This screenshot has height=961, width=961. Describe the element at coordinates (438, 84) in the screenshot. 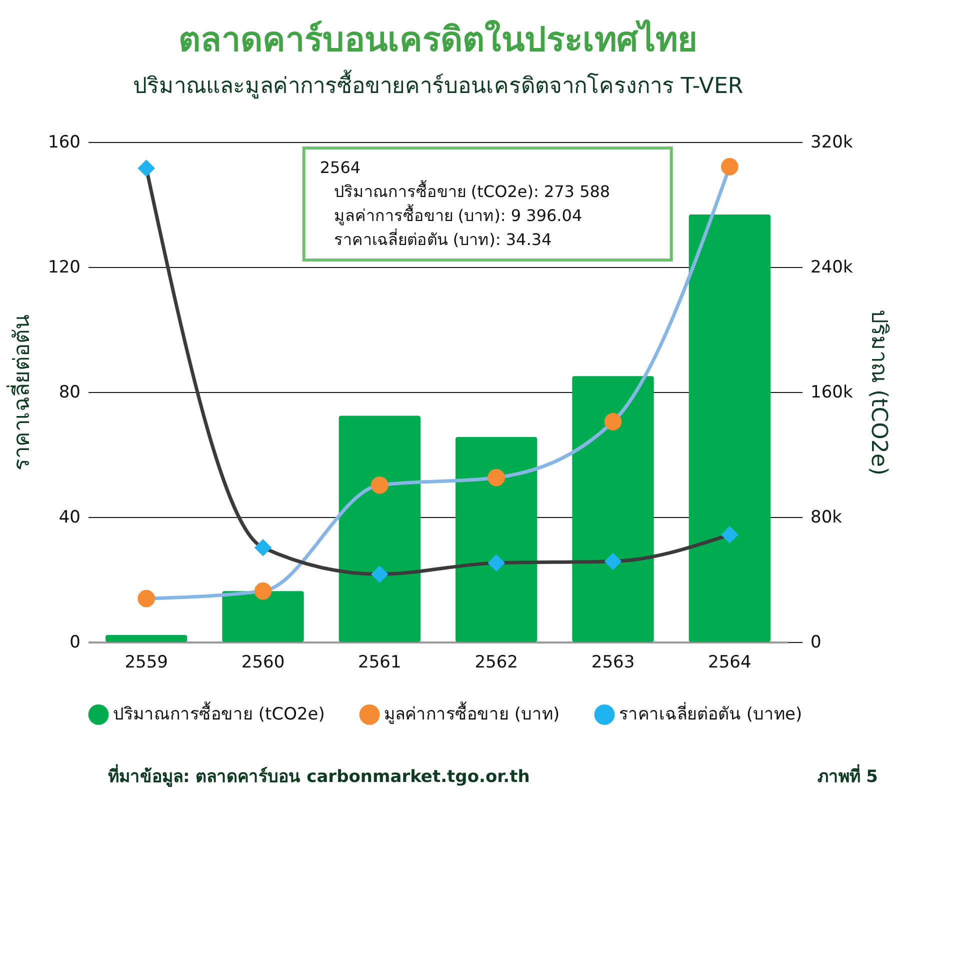

I see `chart-subtitle: ปริมาณและมูลค่าการซื้อขายคาร์บอนเครดิตจากโครงการ T-VER` at that location.